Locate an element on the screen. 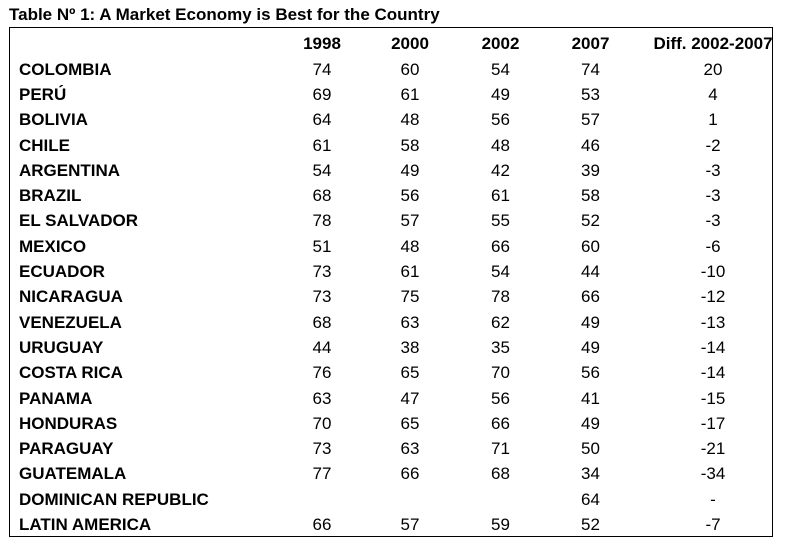  country-cell: EL SALVADOR is located at coordinates (79, 221).